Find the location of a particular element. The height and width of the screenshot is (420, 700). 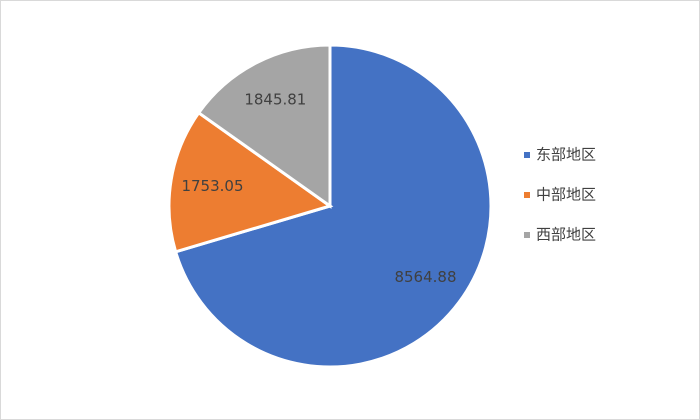

data-label: 1753.05 is located at coordinates (212, 186).